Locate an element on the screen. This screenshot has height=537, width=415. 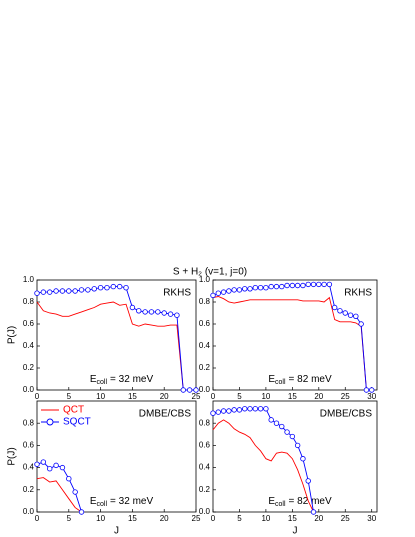
legend-marker is located at coordinates (50, 422).